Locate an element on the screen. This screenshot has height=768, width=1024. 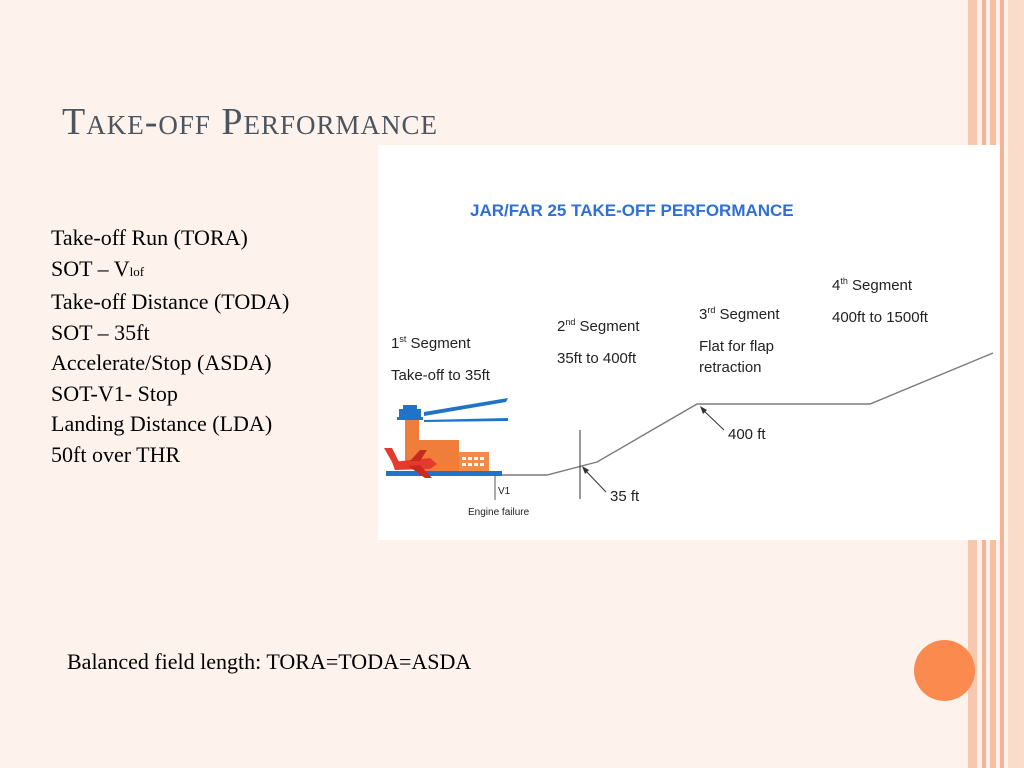
v1-label: V1 is located at coordinates (504, 491).